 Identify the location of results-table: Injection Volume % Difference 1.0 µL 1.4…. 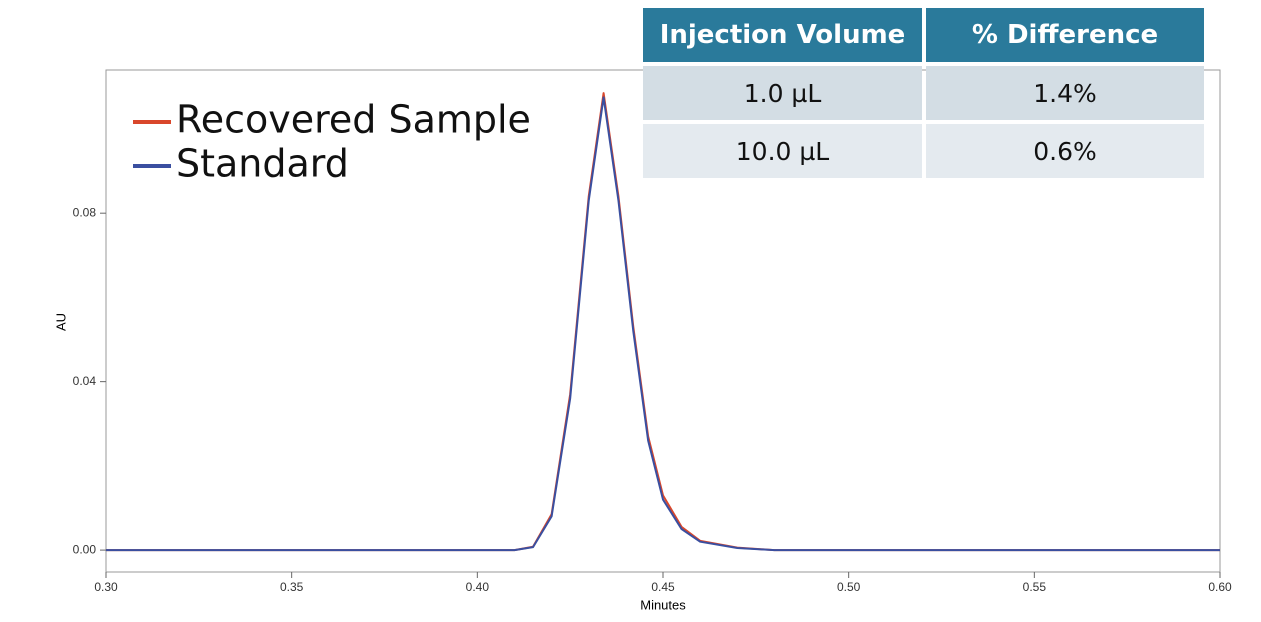
(923, 93).